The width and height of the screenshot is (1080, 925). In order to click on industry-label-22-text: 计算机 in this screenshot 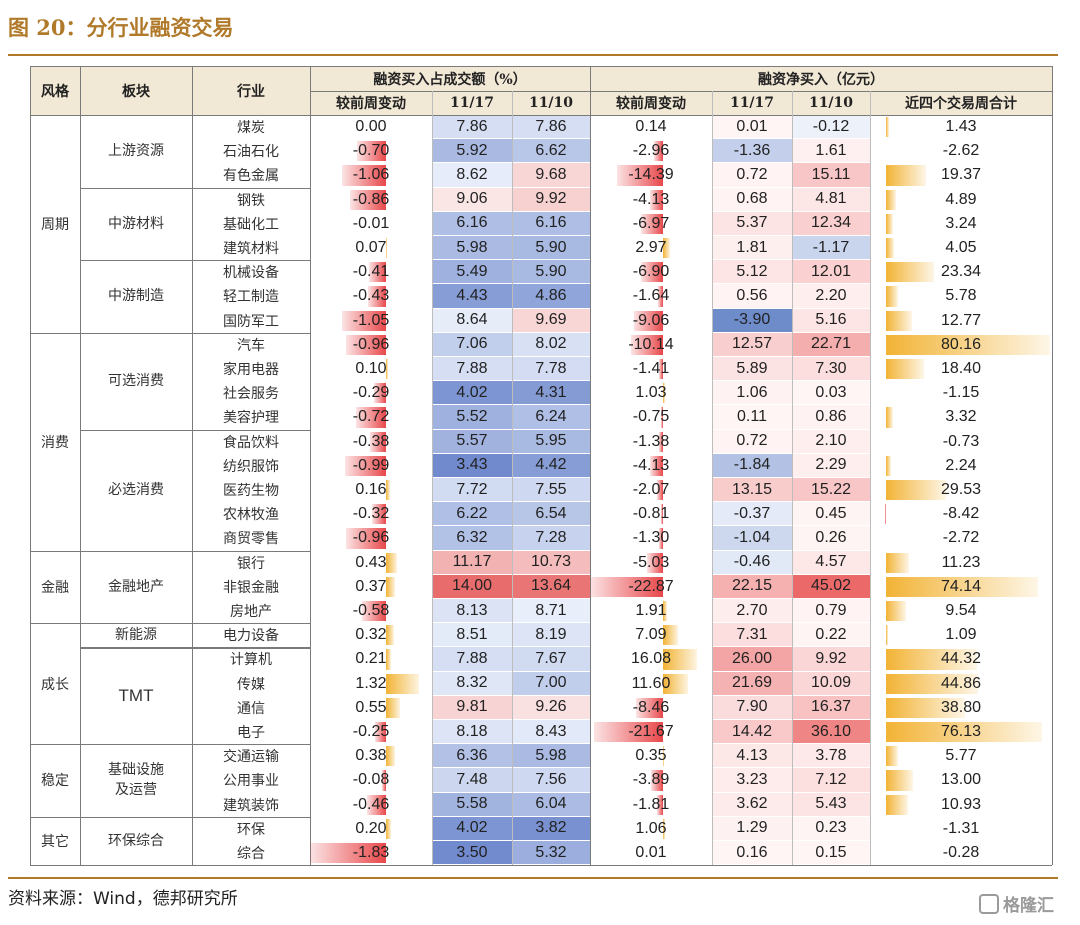, I will do `click(251, 660)`.